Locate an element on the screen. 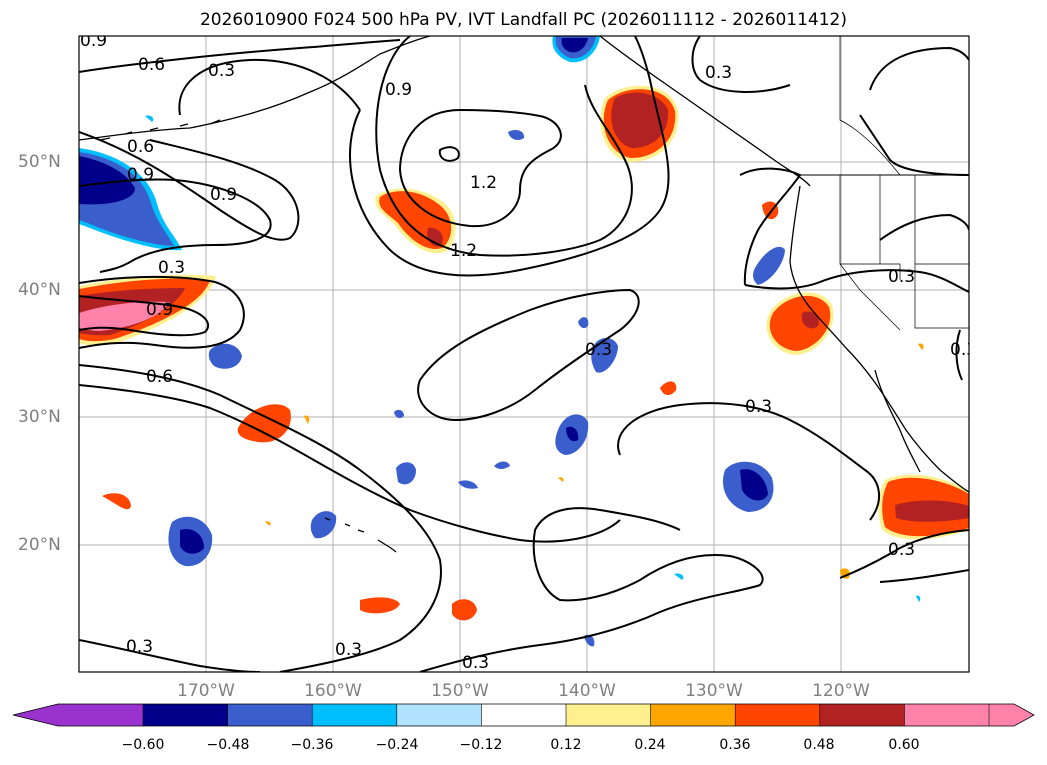 This screenshot has width=1047, height=765. lon-label-160w: 160°W is located at coordinates (333, 691).